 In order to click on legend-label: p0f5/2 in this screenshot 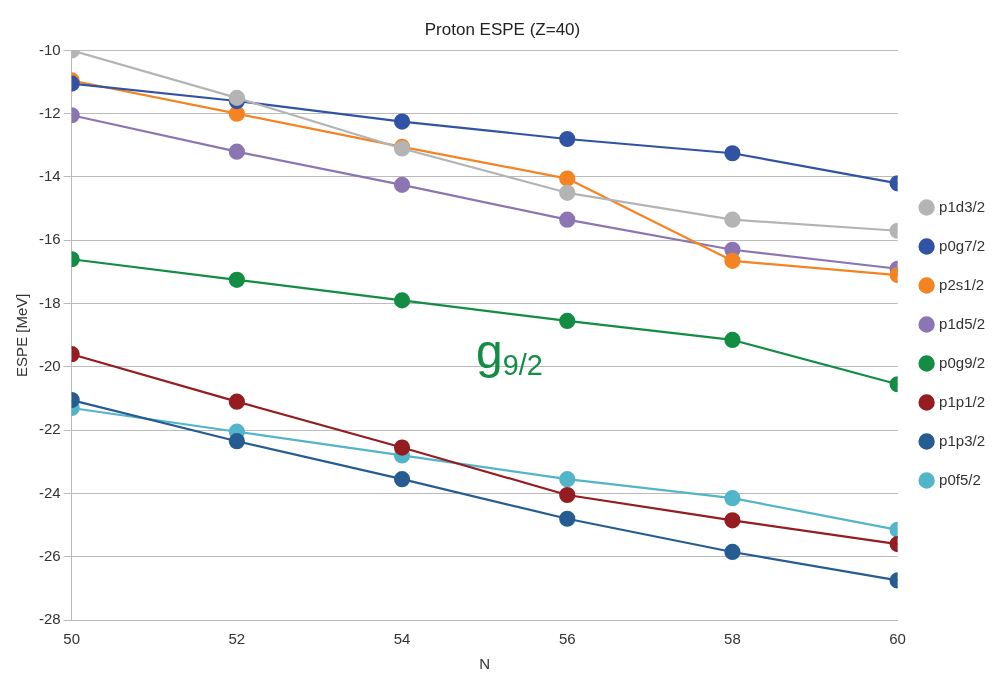, I will do `click(960, 479)`.